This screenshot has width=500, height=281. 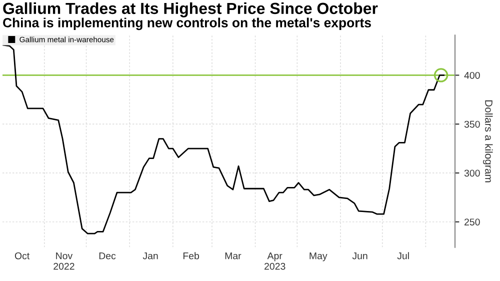 I want to click on y-tick-label: 250, so click(x=472, y=222).